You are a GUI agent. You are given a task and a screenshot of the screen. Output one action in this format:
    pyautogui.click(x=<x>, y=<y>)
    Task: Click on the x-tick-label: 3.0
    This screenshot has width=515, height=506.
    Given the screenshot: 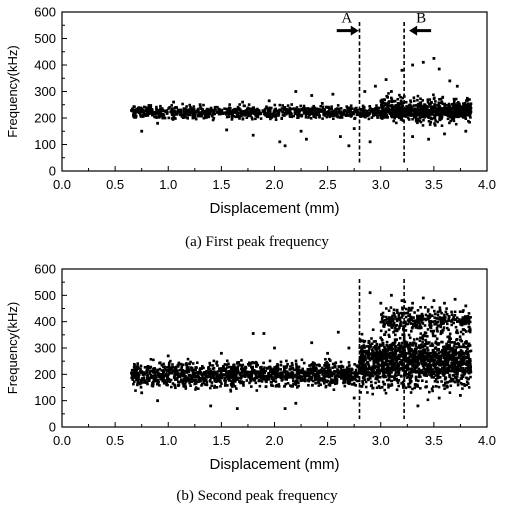 What is the action you would take?
    pyautogui.click(x=381, y=184)
    